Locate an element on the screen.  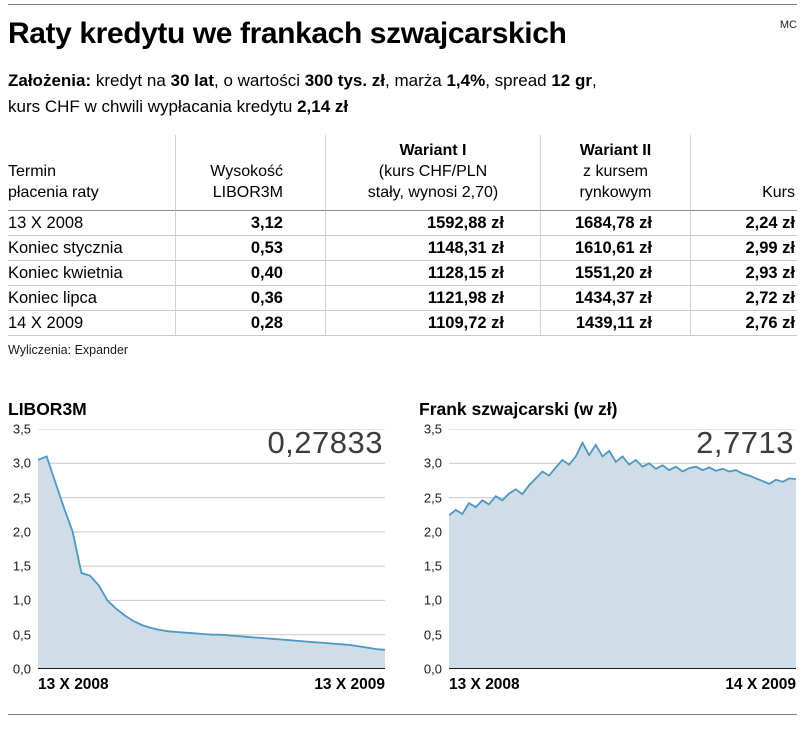
header-line: z kursem is located at coordinates (615, 171).